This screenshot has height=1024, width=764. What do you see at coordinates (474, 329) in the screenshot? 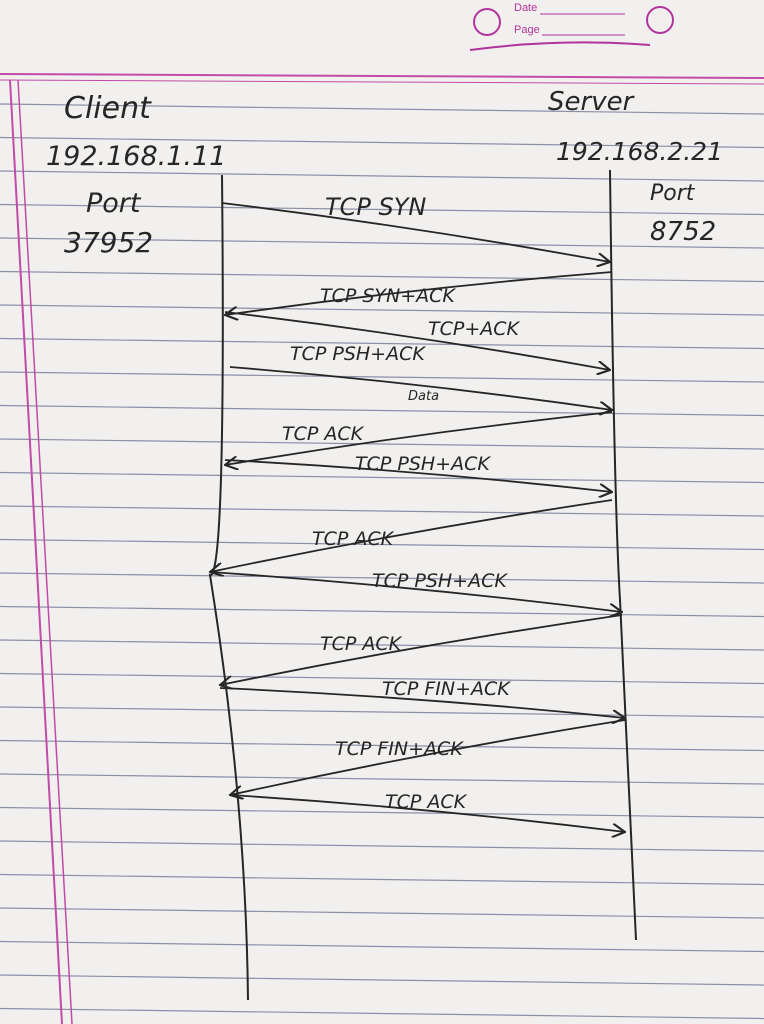
I see `message-label: TCP+ACK` at bounding box center [474, 329].